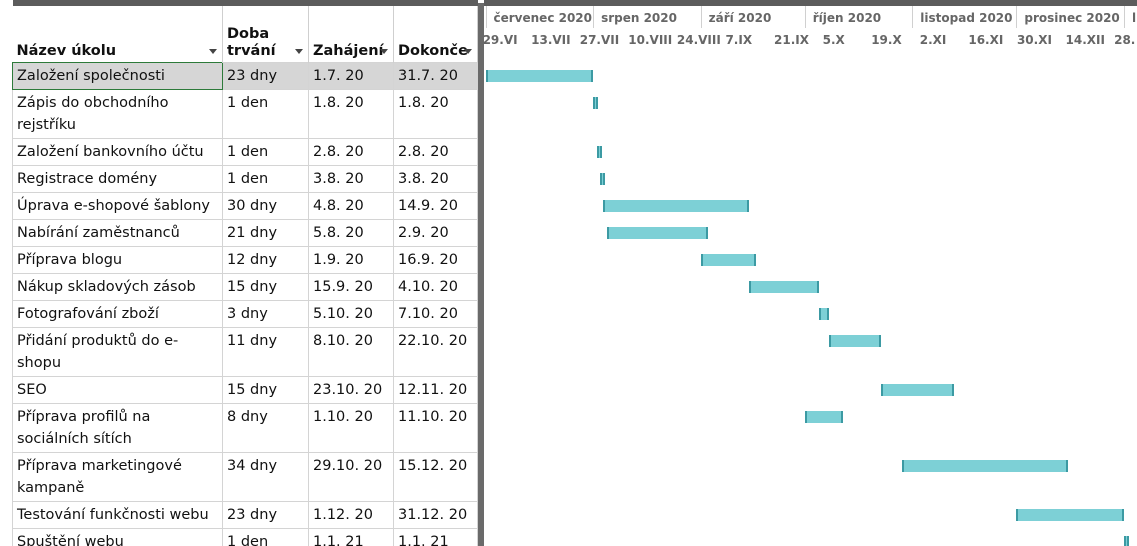 The width and height of the screenshot is (1137, 546). Describe the element at coordinates (574, 537) in the screenshot. I see `task-row: Spuštění webu 1 den 1.1. 21 1.1. 21` at that location.